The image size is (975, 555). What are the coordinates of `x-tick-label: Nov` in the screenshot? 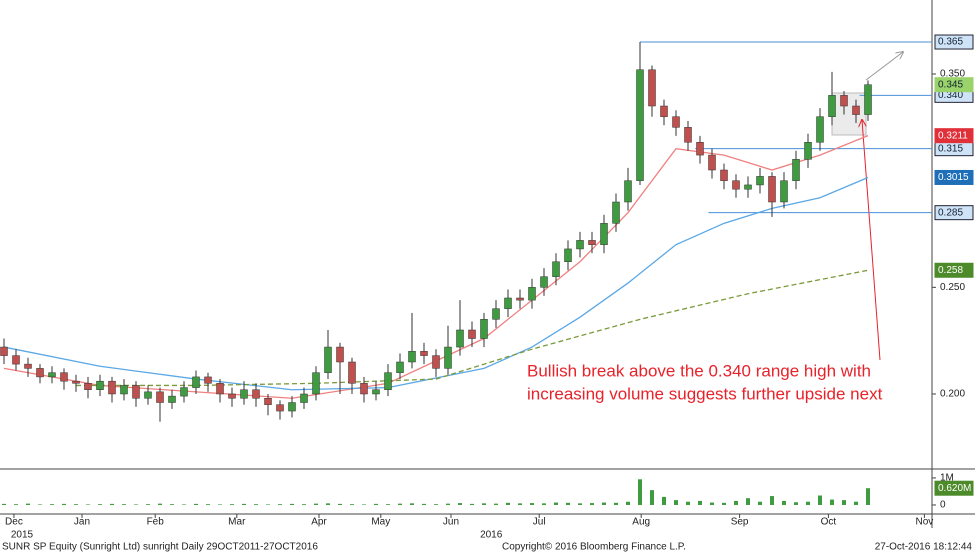 It's located at (925, 522).